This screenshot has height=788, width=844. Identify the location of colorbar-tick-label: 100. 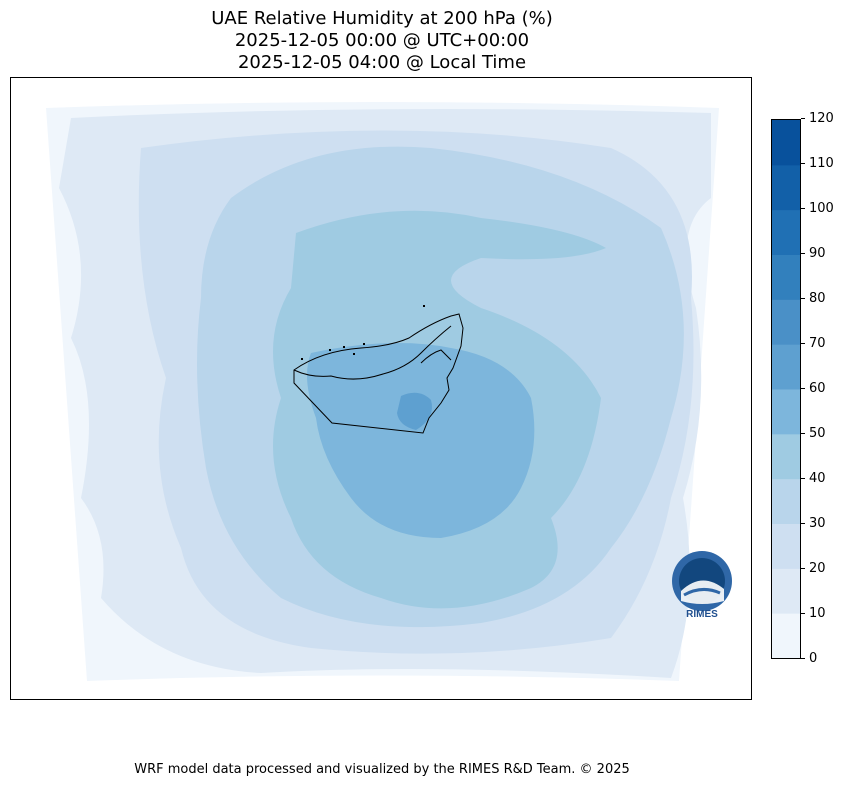
(821, 208).